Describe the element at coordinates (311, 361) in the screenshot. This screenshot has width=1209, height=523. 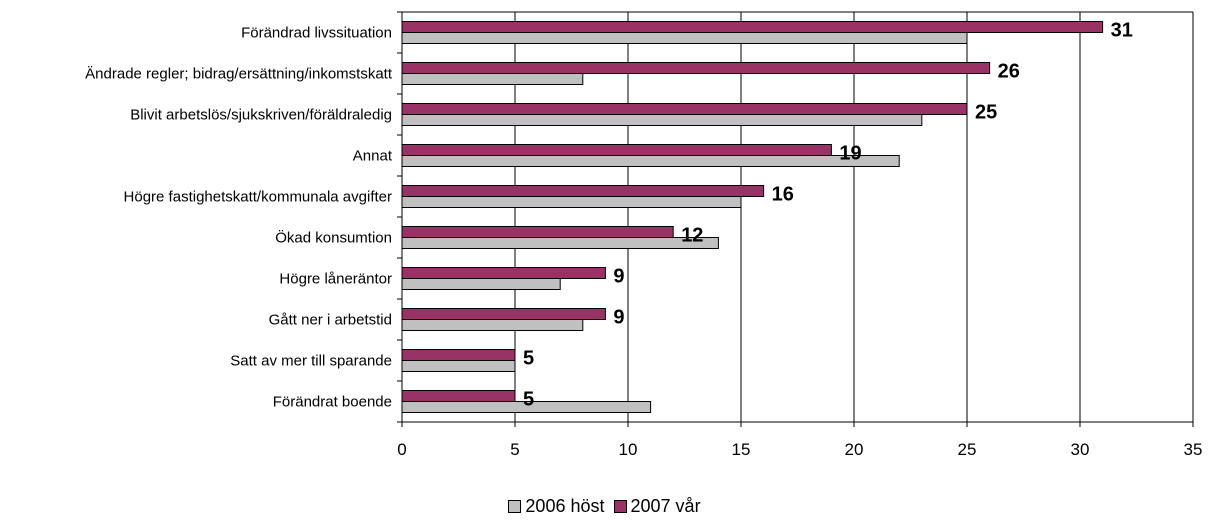
I see `category-label: Satt av mer till sparande` at that location.